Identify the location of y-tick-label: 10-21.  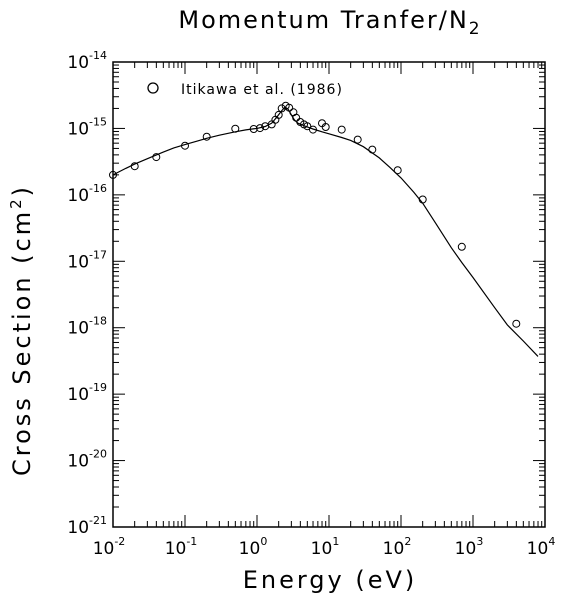
(87, 526).